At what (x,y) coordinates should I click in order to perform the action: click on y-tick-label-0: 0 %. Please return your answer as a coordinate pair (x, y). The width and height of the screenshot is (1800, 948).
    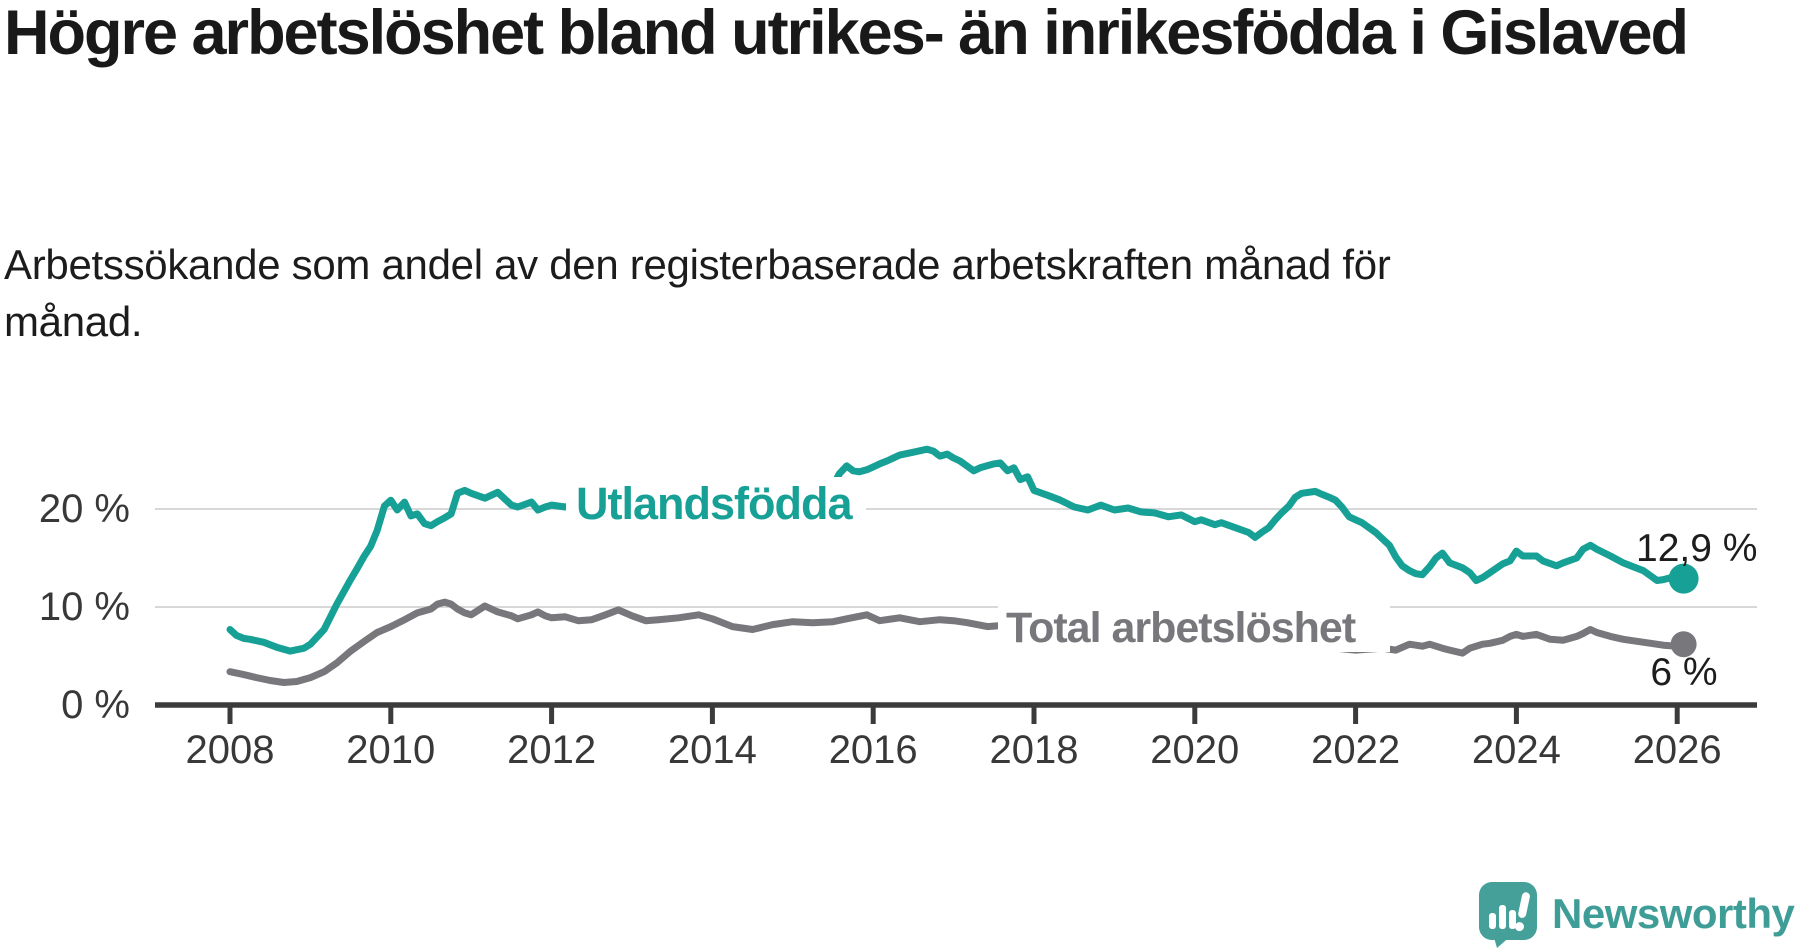
    Looking at the image, I should click on (95, 705).